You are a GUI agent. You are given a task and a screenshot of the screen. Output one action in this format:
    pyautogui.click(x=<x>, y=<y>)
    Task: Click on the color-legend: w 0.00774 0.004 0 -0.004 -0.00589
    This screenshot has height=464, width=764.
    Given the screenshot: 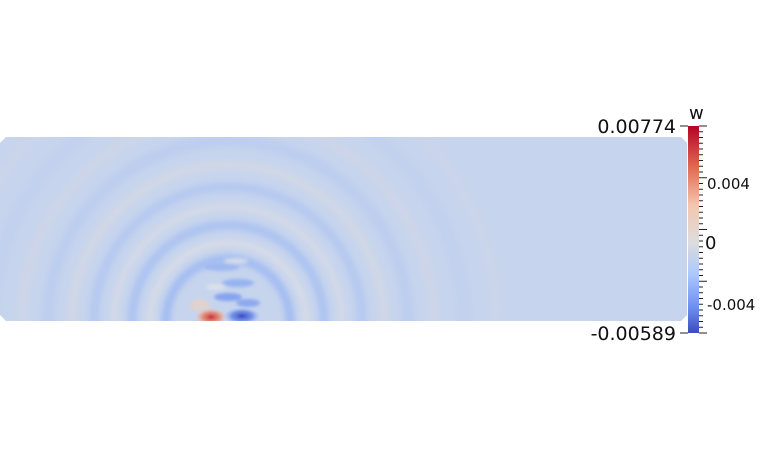 What is the action you would take?
    pyautogui.click(x=677, y=228)
    